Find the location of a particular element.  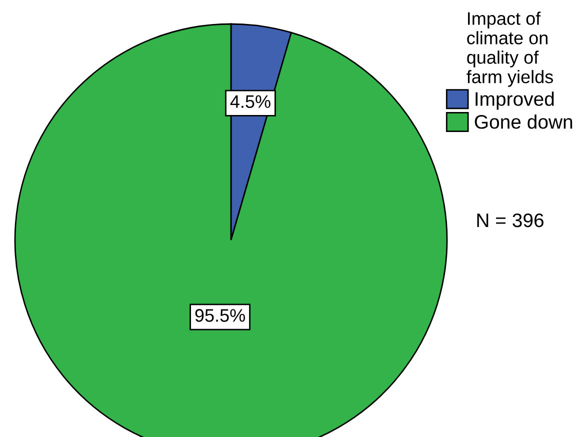

legend-label: Improved is located at coordinates (515, 101).